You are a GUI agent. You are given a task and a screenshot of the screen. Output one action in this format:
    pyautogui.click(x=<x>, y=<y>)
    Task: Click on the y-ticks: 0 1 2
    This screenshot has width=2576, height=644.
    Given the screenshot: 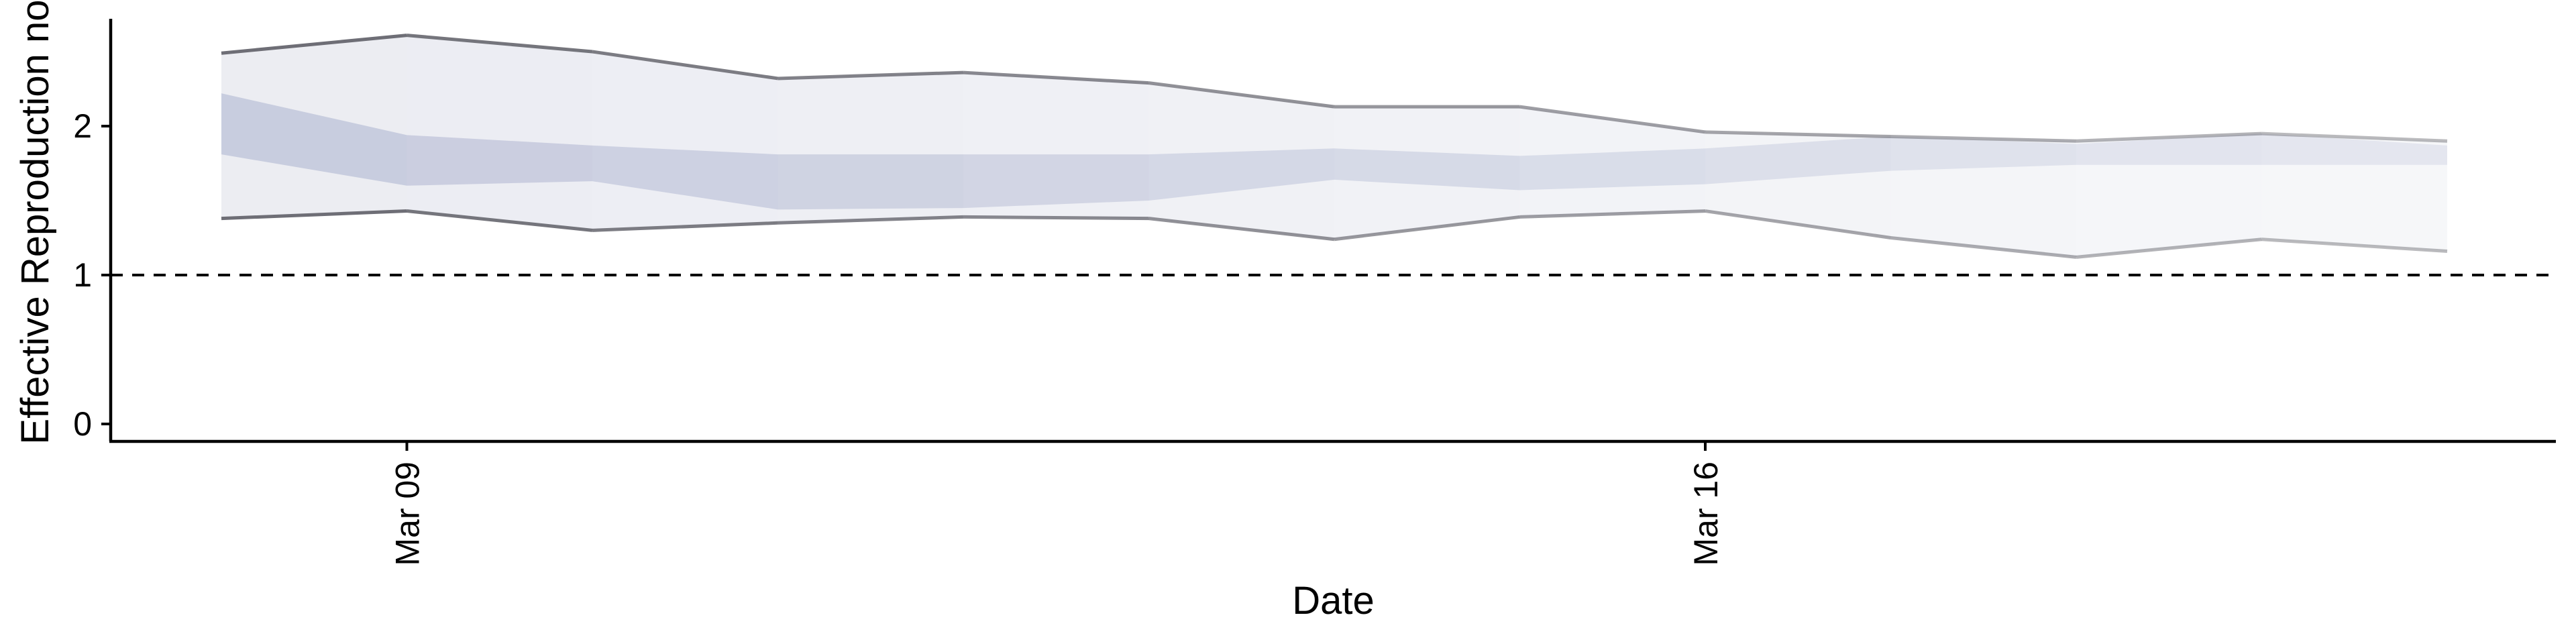 What is the action you would take?
    pyautogui.click(x=92, y=275)
    